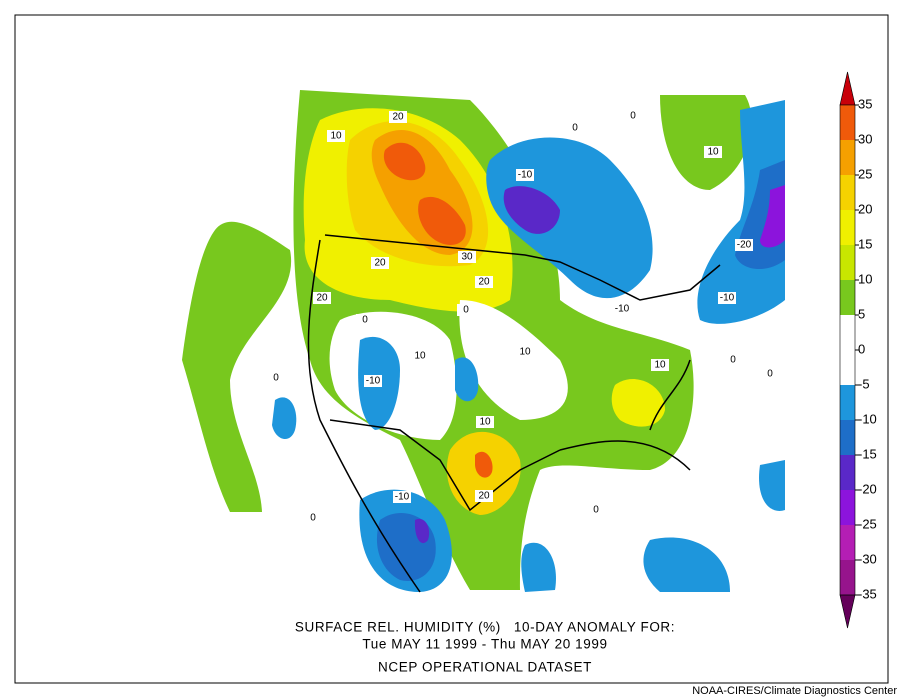 Image resolution: width=904 pixels, height=699 pixels. Describe the element at coordinates (364, 416) in the screenshot. I see `coastline` at that location.